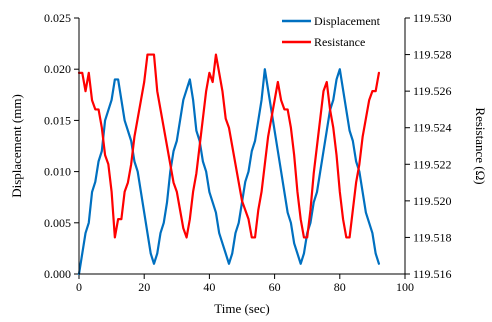 The image size is (492, 322). Describe the element at coordinates (331, 31) in the screenshot. I see `legend: Displacement Resistance` at that location.